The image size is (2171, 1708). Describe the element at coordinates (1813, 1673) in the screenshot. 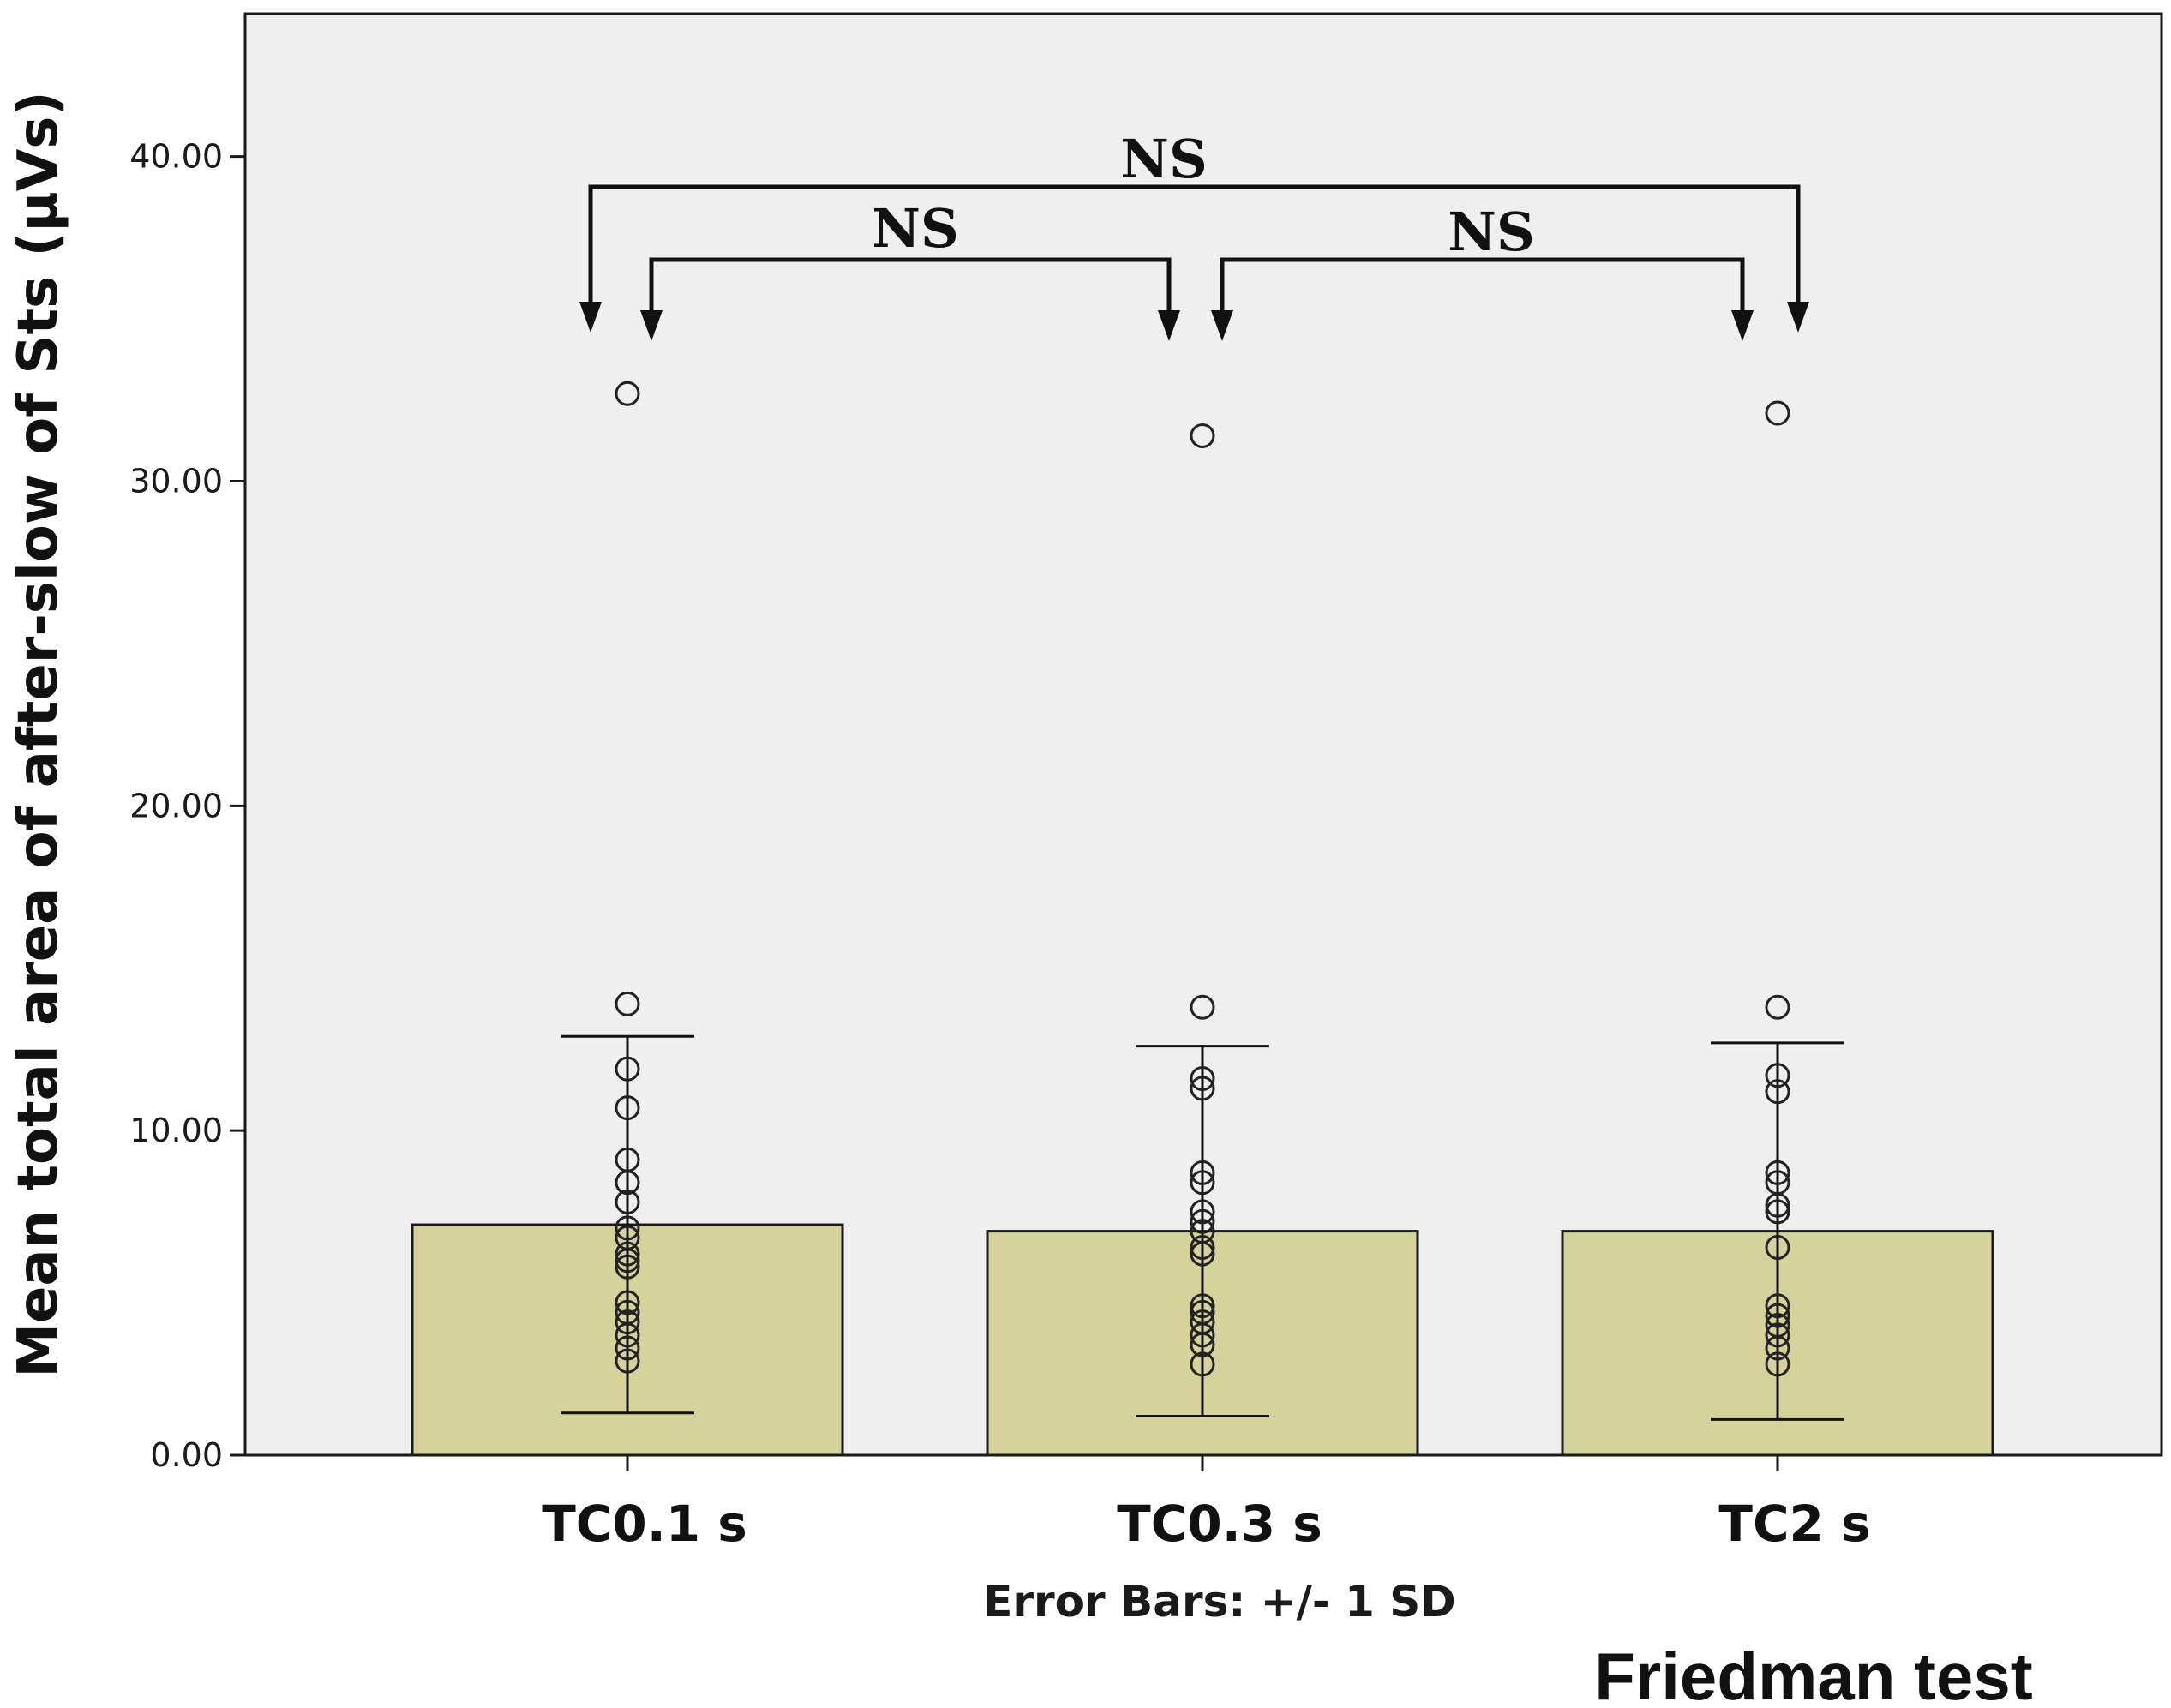

I see `friedman-test-label: Friedman test` at that location.